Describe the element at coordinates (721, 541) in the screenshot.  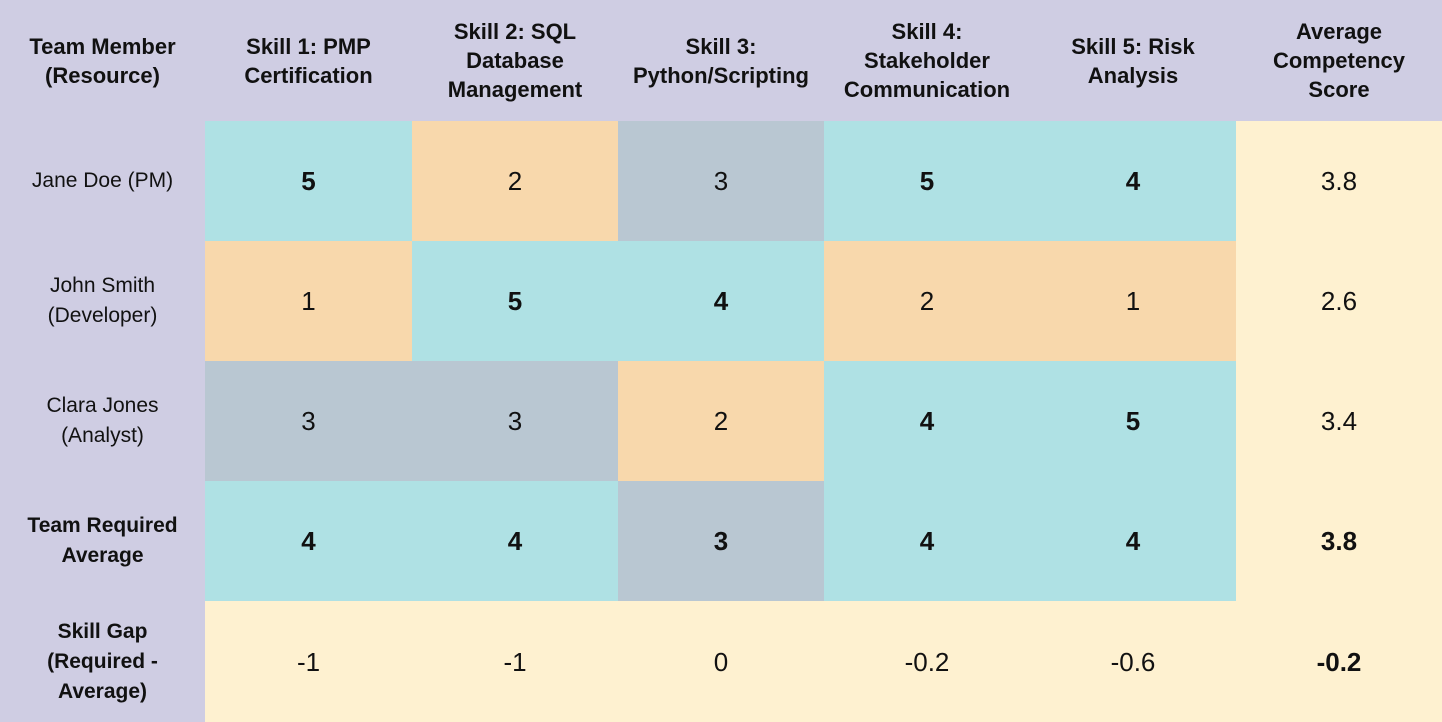
I see `required-cell: 3` at that location.